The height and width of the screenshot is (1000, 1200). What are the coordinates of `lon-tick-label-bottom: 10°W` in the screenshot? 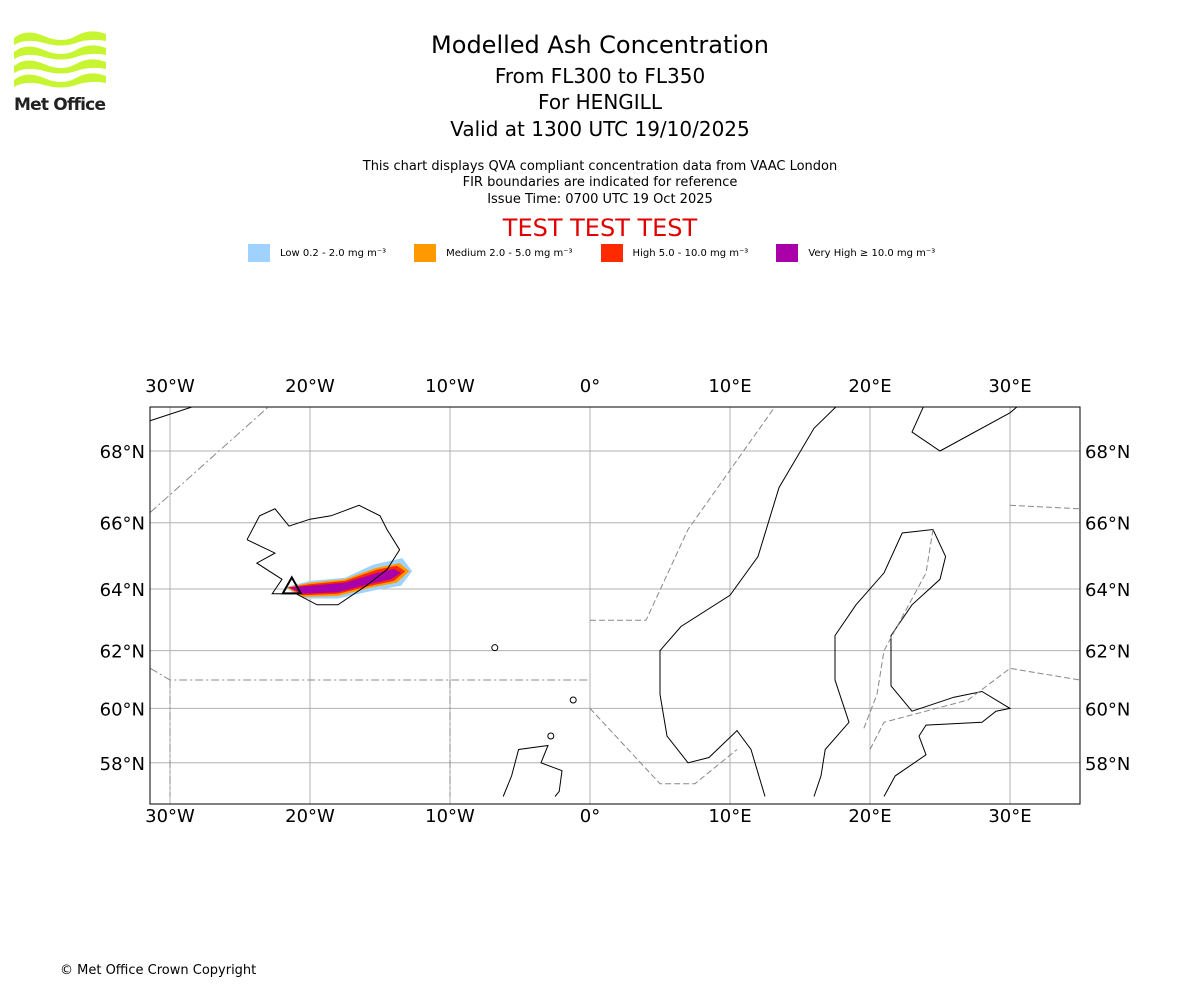 It's located at (450, 816).